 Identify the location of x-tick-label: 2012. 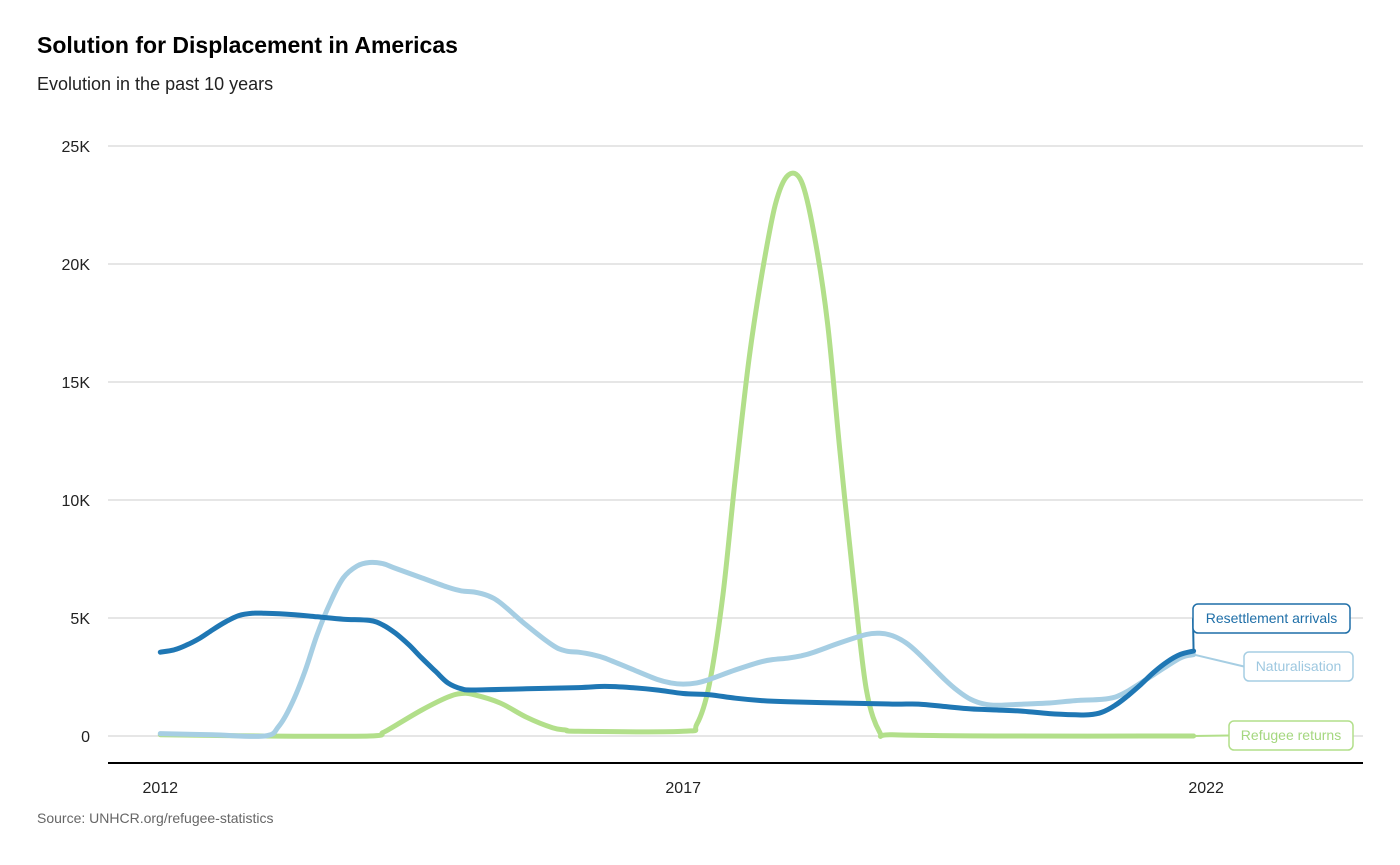
(160, 788).